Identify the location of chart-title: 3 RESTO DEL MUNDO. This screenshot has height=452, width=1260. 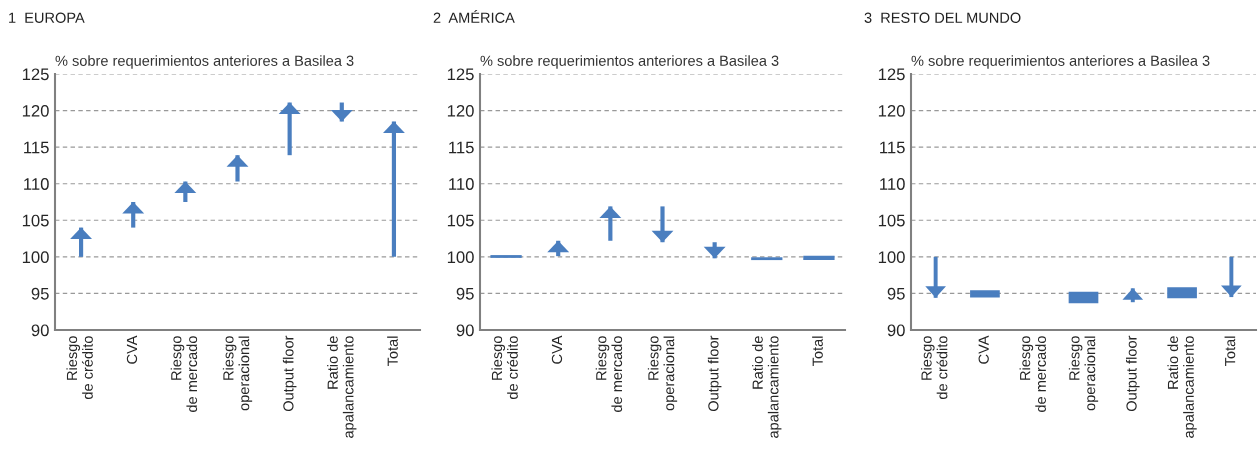
(942, 17).